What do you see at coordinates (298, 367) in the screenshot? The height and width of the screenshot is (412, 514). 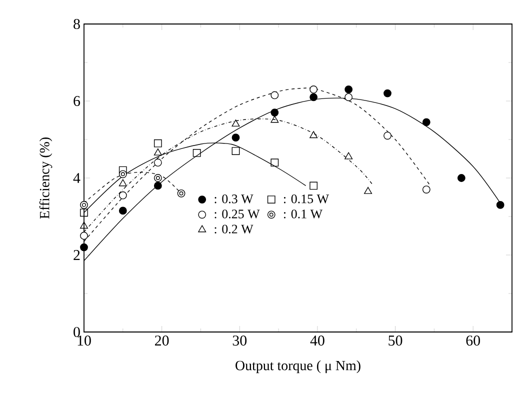 I see `x-axis-title: Output torque ( μ Nm)` at bounding box center [298, 367].